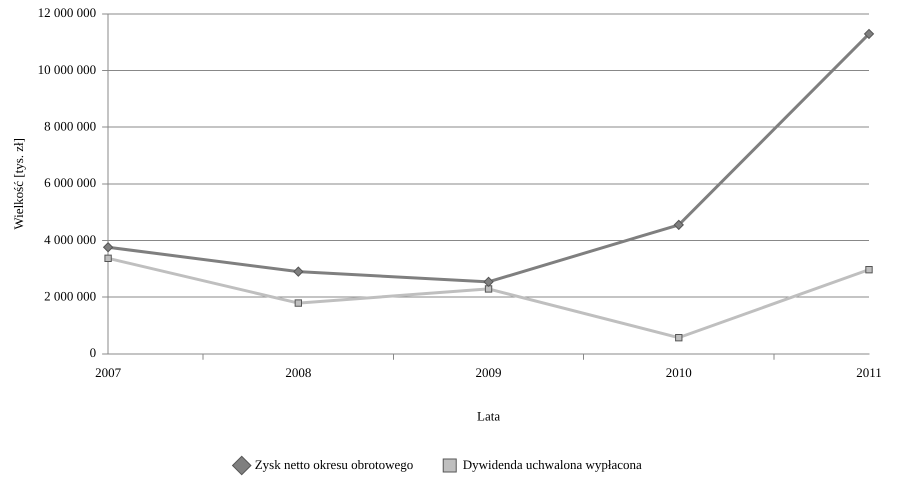 This screenshot has width=909, height=486. Describe the element at coordinates (70, 296) in the screenshot. I see `y-tick-label: 2 000 000` at that location.